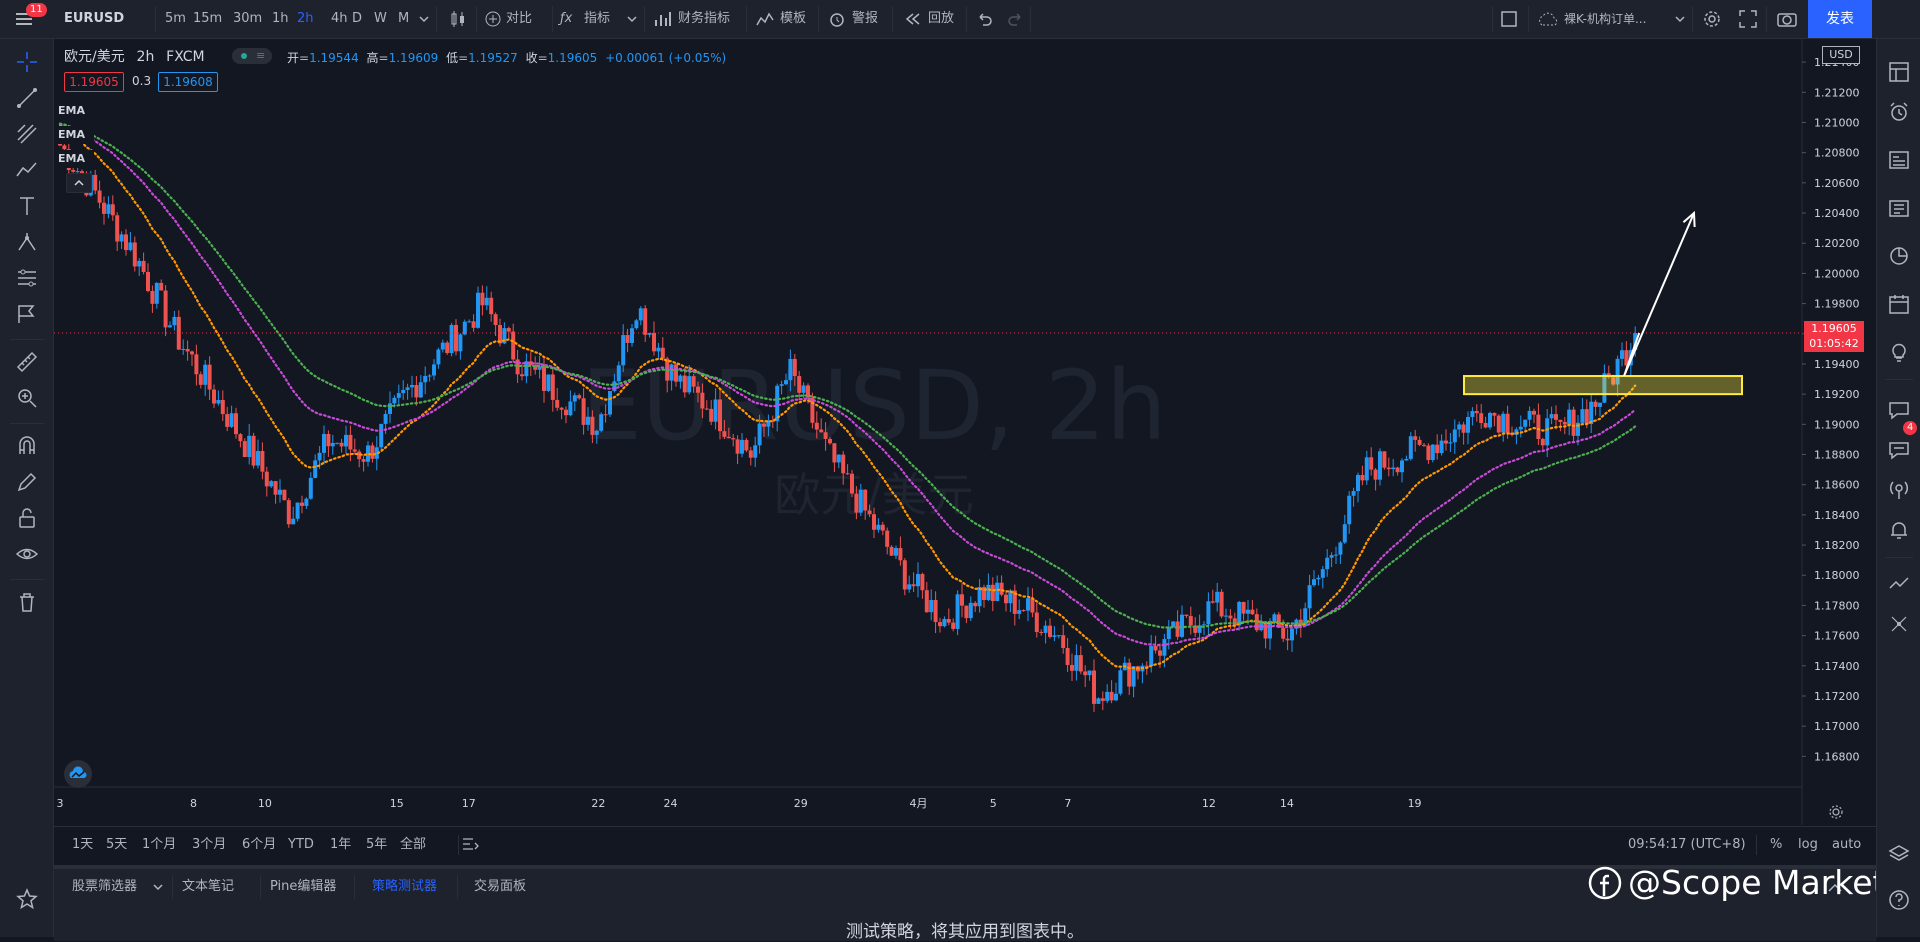 Image resolution: width=1920 pixels, height=942 pixels. What do you see at coordinates (94, 82) in the screenshot?
I see `sell-button: 1.19605` at bounding box center [94, 82].